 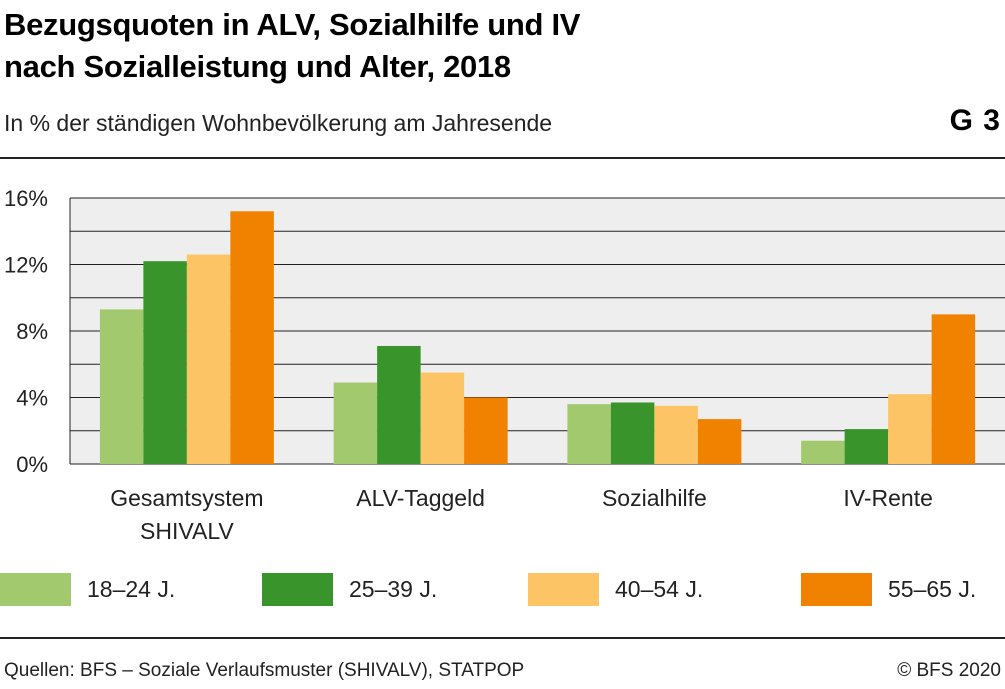 I want to click on y-tick-label: 0%, so click(x=32, y=464).